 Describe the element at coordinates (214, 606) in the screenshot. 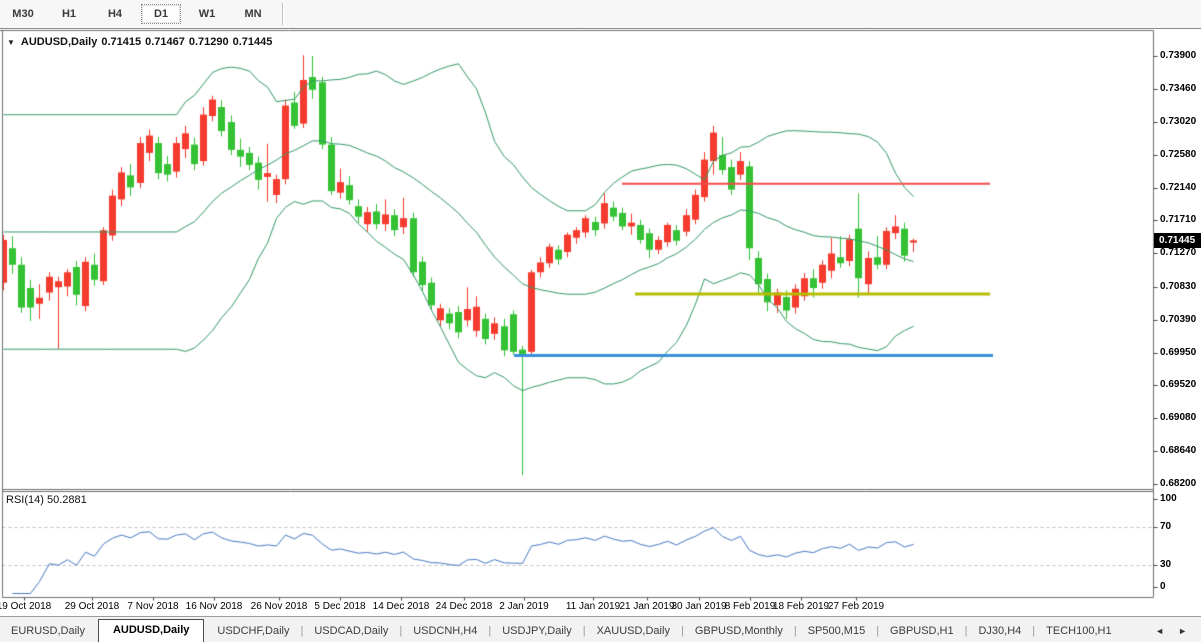

I see `date-axis-label: 16 Nov 2018` at that location.